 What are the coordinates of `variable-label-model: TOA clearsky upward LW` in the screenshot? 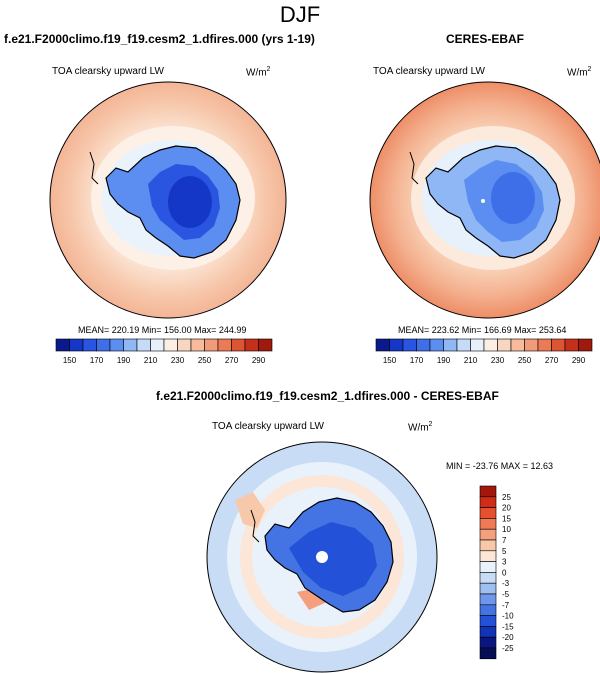 It's located at (108, 71).